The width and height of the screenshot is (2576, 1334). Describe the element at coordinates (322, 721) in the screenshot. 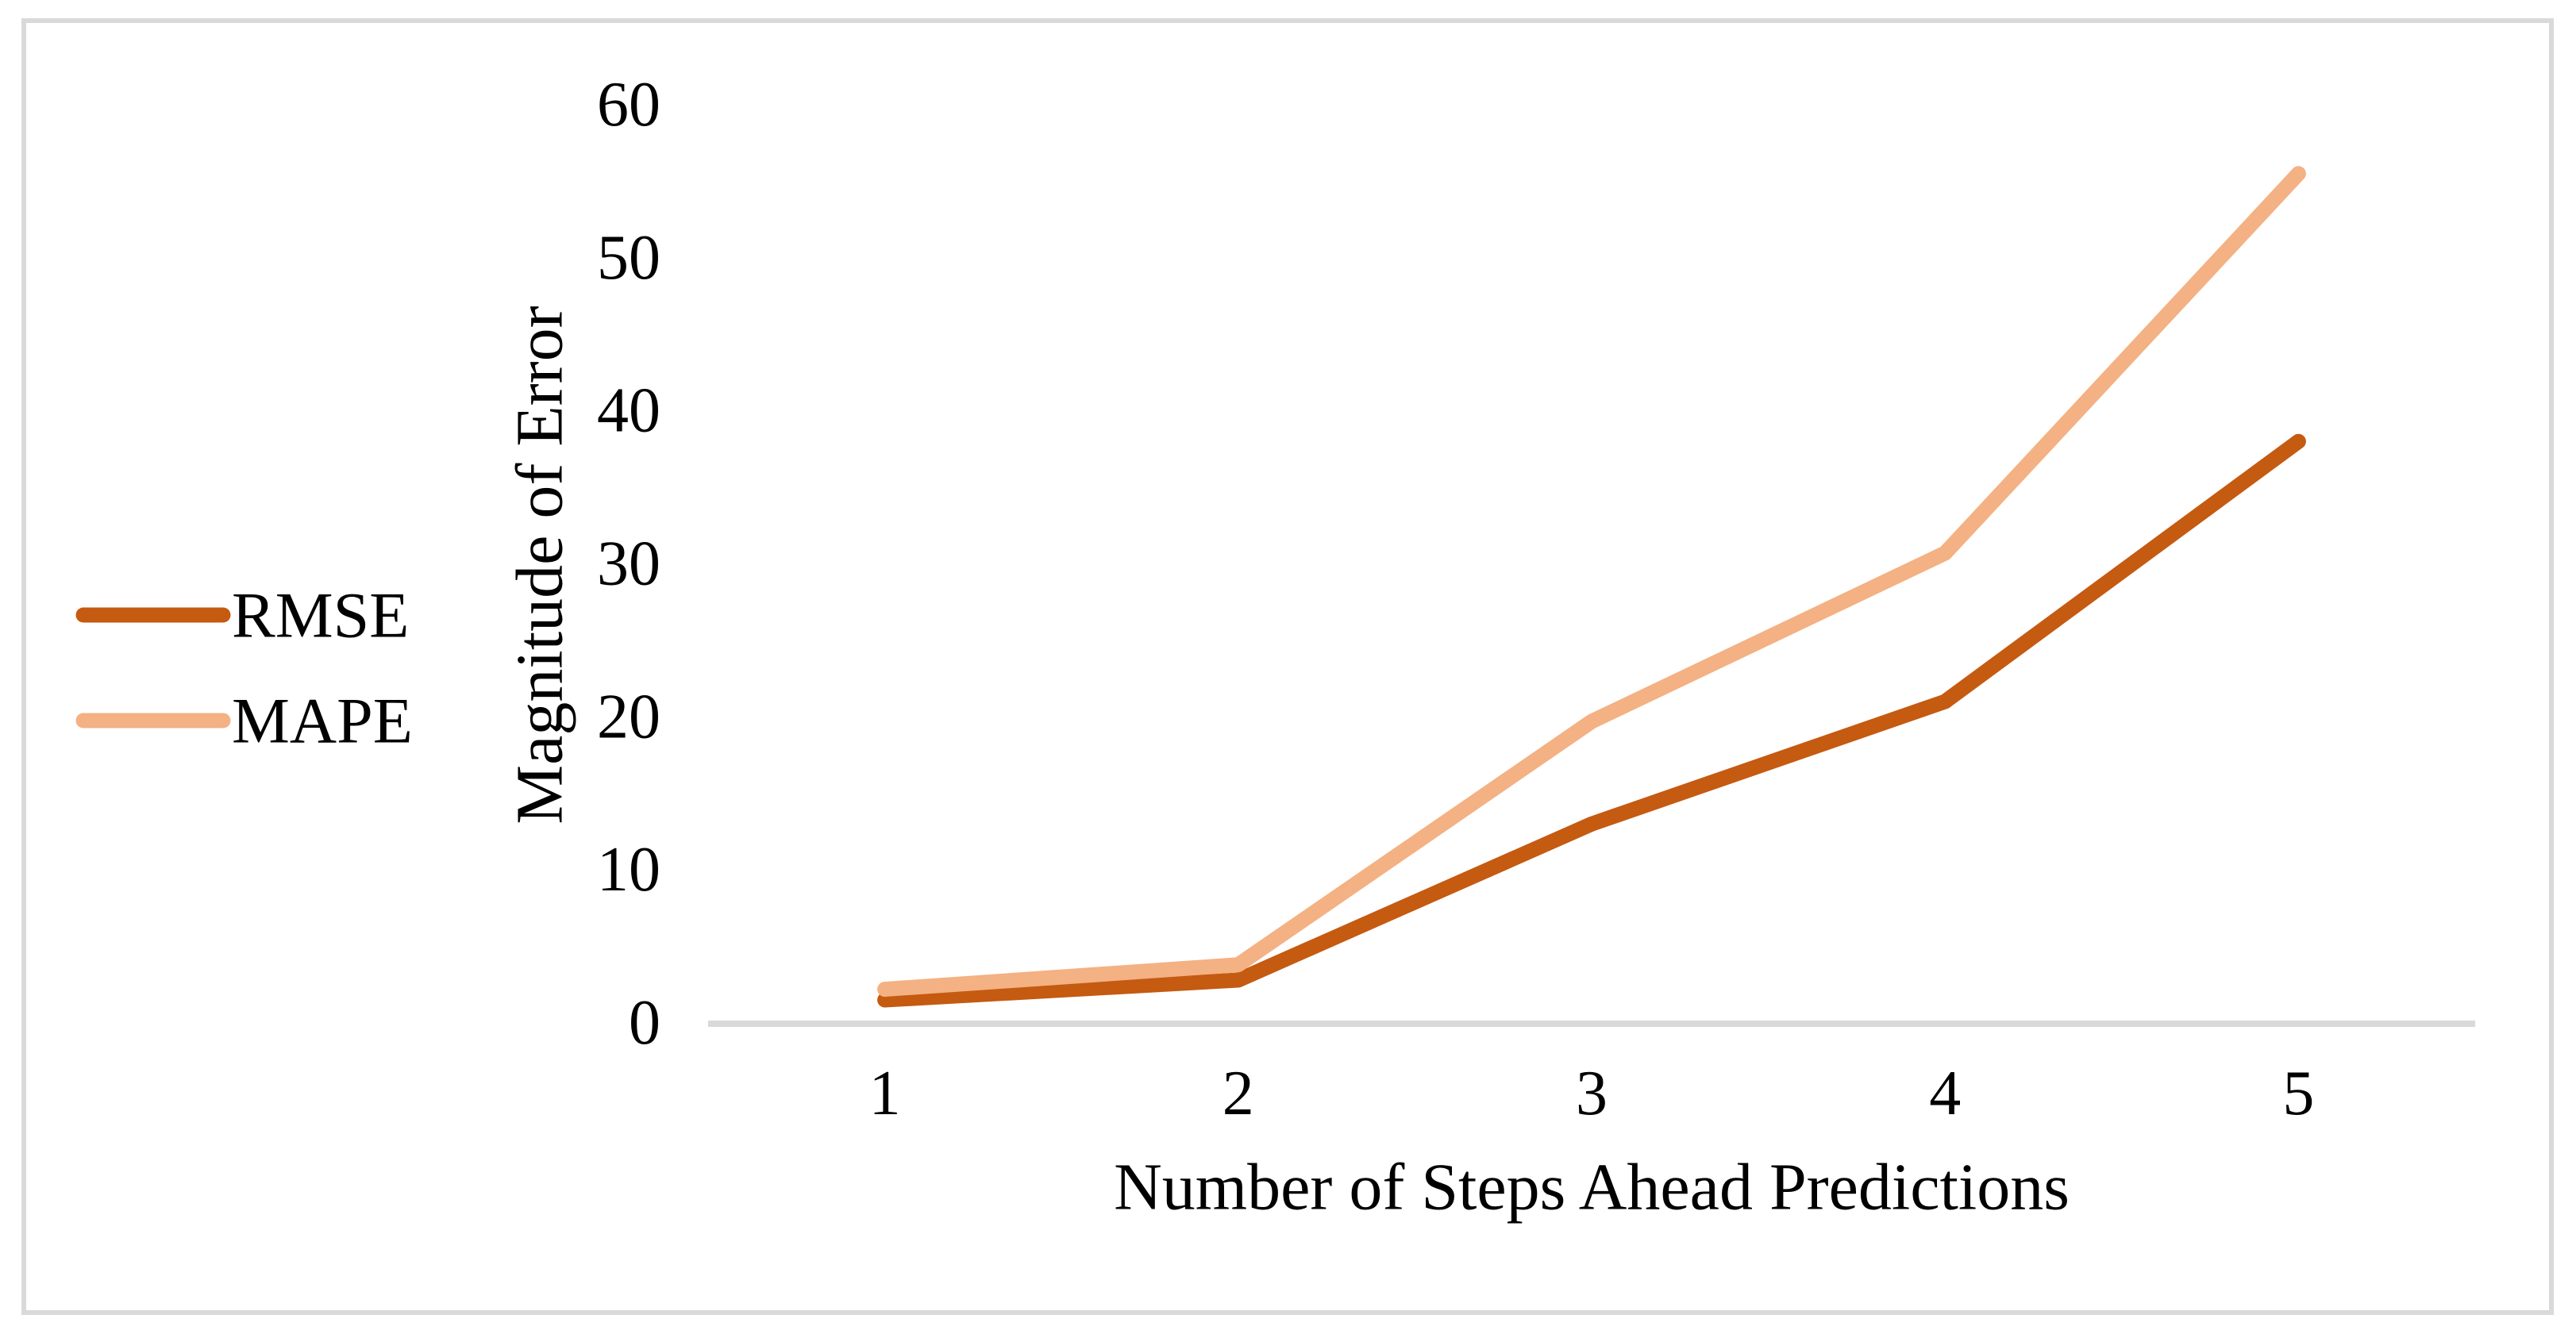

I see `legend-label-mape: MAPE` at that location.